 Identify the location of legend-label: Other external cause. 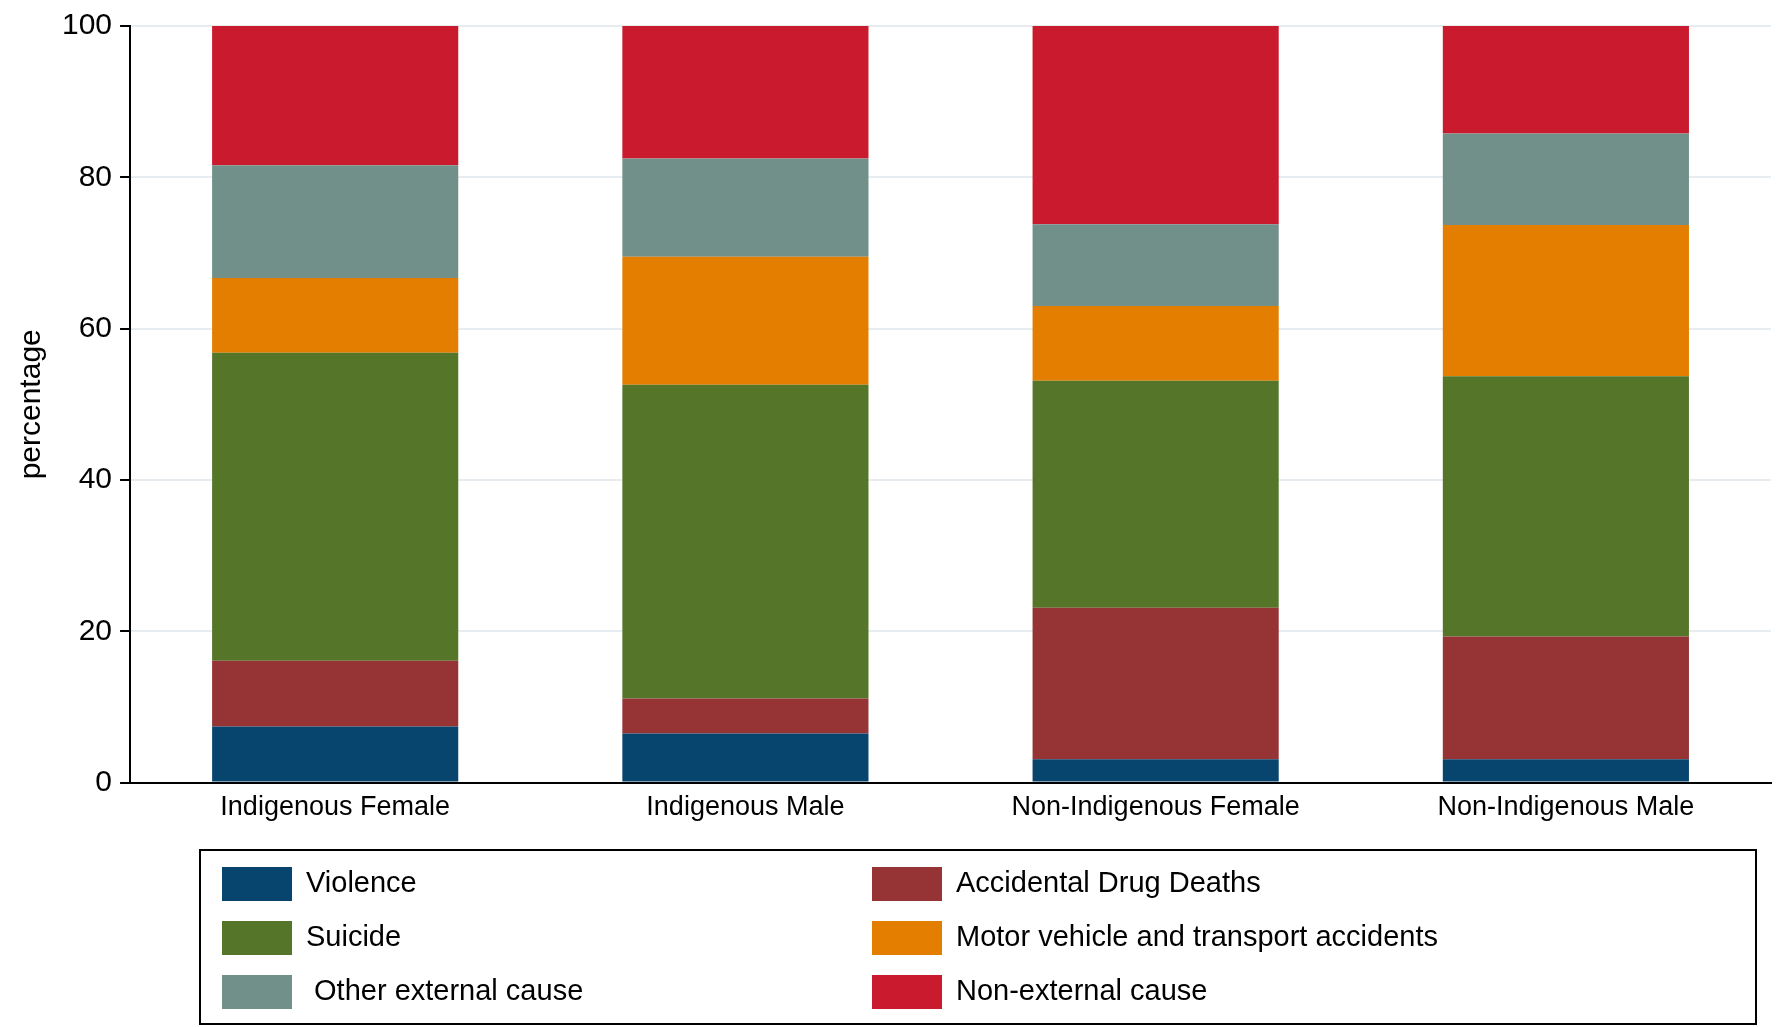
(445, 990).